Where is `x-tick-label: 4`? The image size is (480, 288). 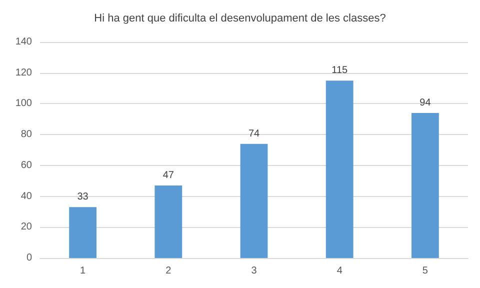 x-tick-label: 4 is located at coordinates (339, 271).